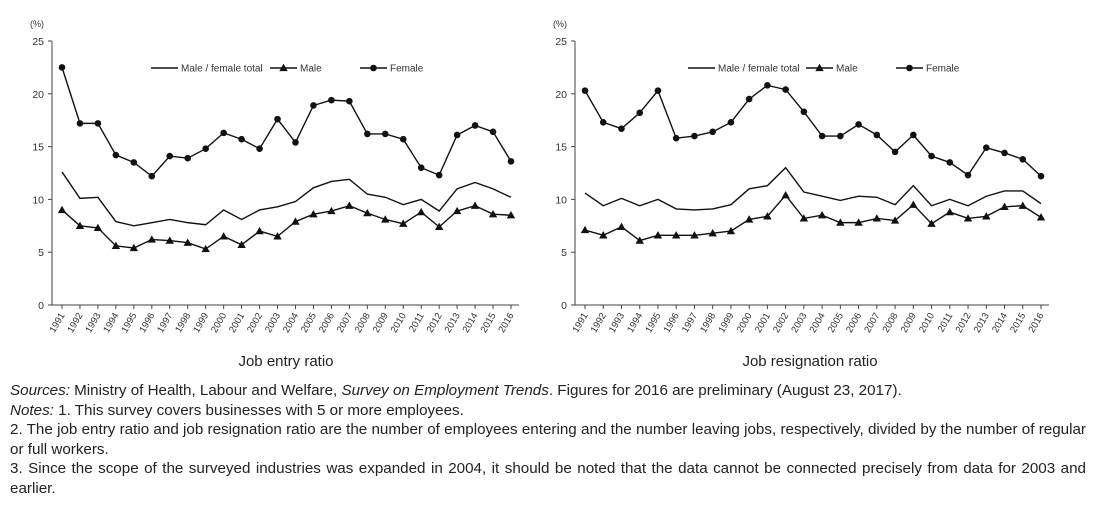 The height and width of the screenshot is (524, 1093). Describe the element at coordinates (205, 390) in the screenshot. I see `sources-text-1: Ministry of Health, Labour and Welfare,` at that location.